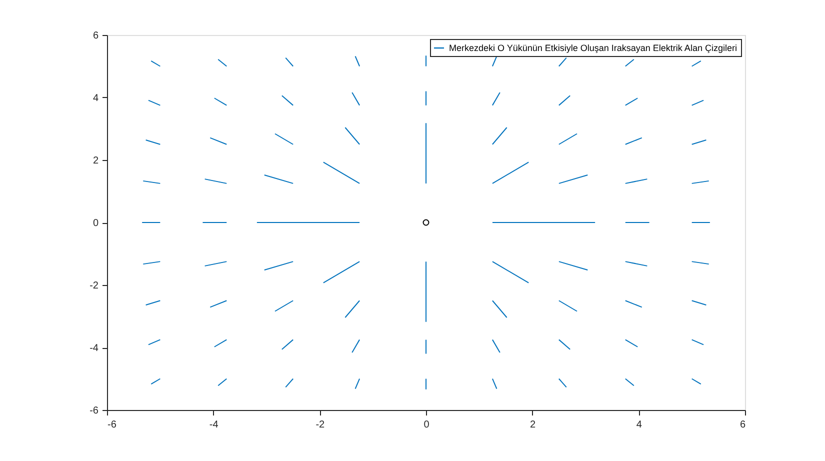 This screenshot has width=825, height=461. What do you see at coordinates (533, 425) in the screenshot?
I see `x-tick-label: 2` at bounding box center [533, 425].